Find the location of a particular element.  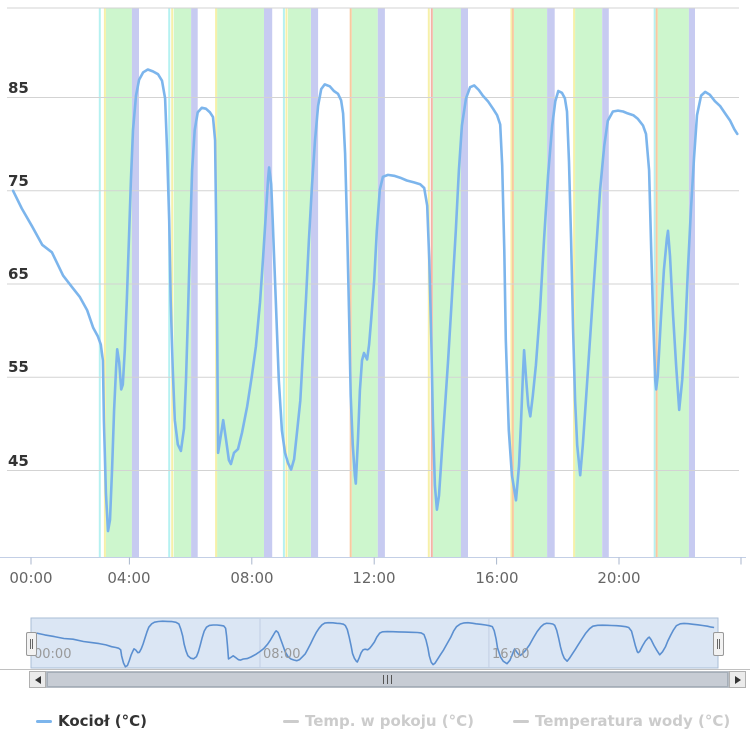

x-axis-label: 08:00 is located at coordinates (252, 578).